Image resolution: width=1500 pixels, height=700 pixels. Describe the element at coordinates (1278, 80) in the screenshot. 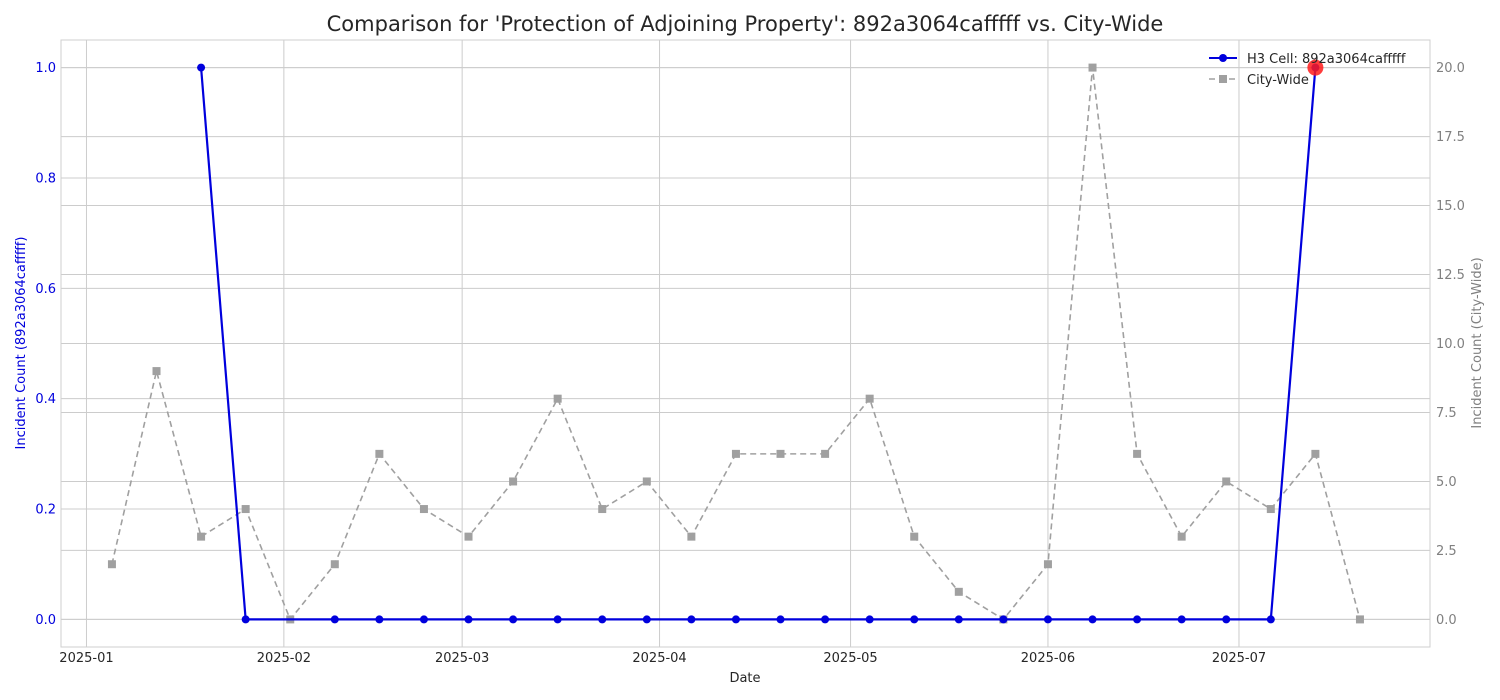

I see `legend-label-city: City-Wide` at that location.